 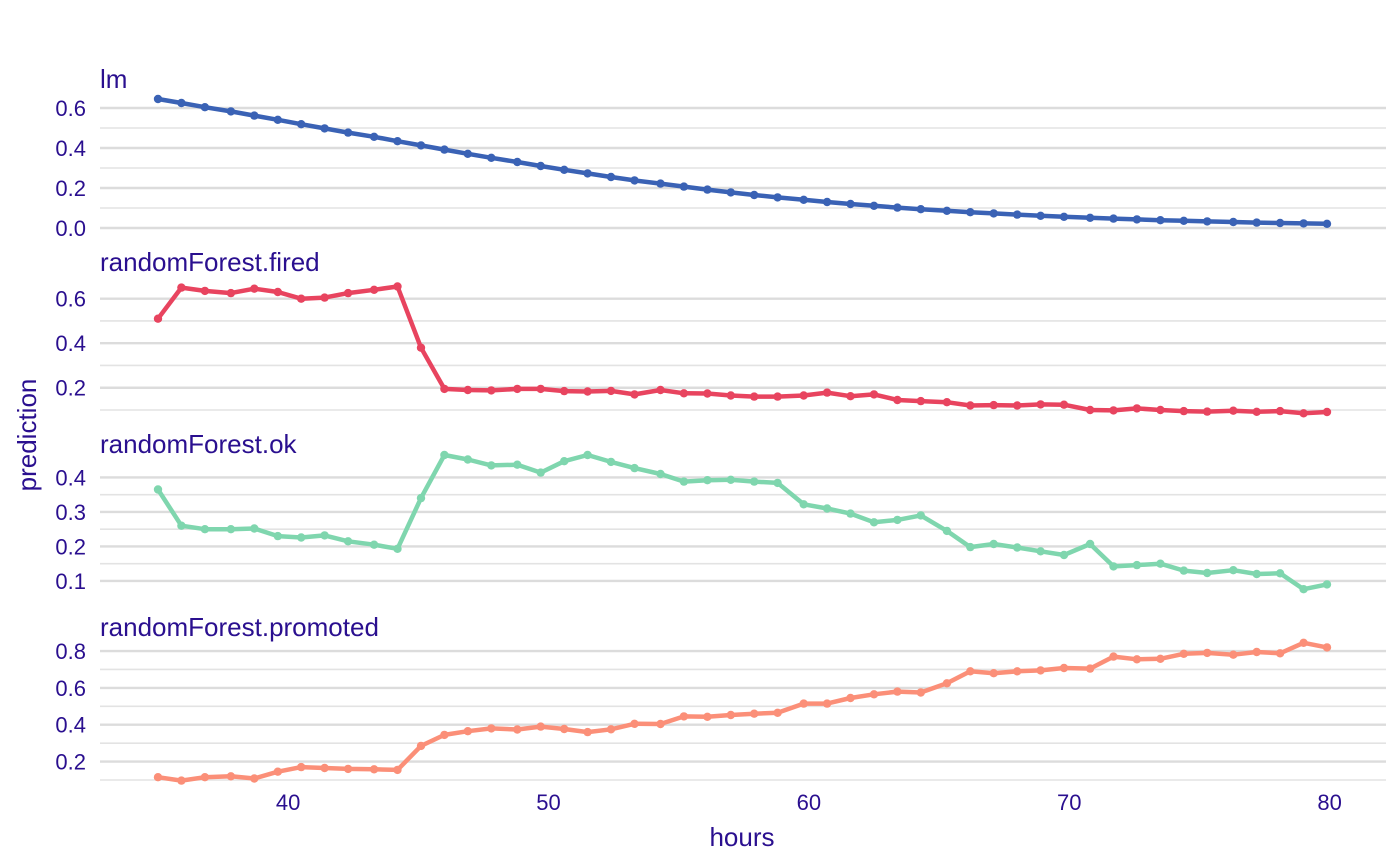 I want to click on y-tick-label: 0.3, so click(x=70, y=512).